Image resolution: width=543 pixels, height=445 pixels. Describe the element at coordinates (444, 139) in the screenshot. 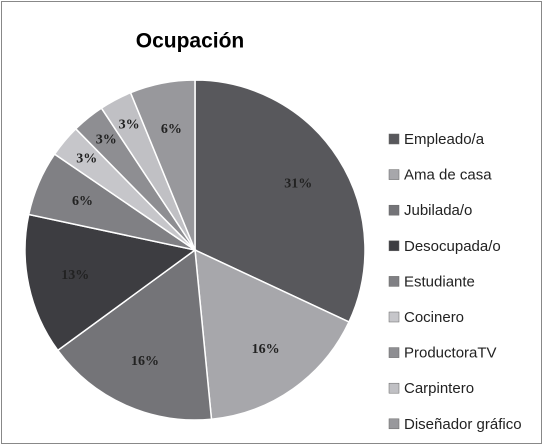

I see `legend-label: Empleado/a` at that location.